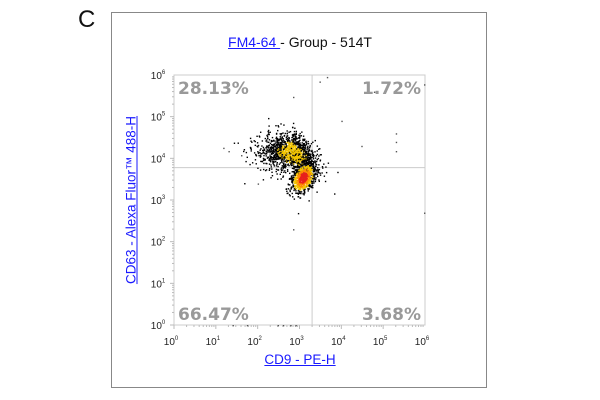  What do you see at coordinates (422, 342) in the screenshot?
I see `x-tick-label: 10⁶` at bounding box center [422, 342].